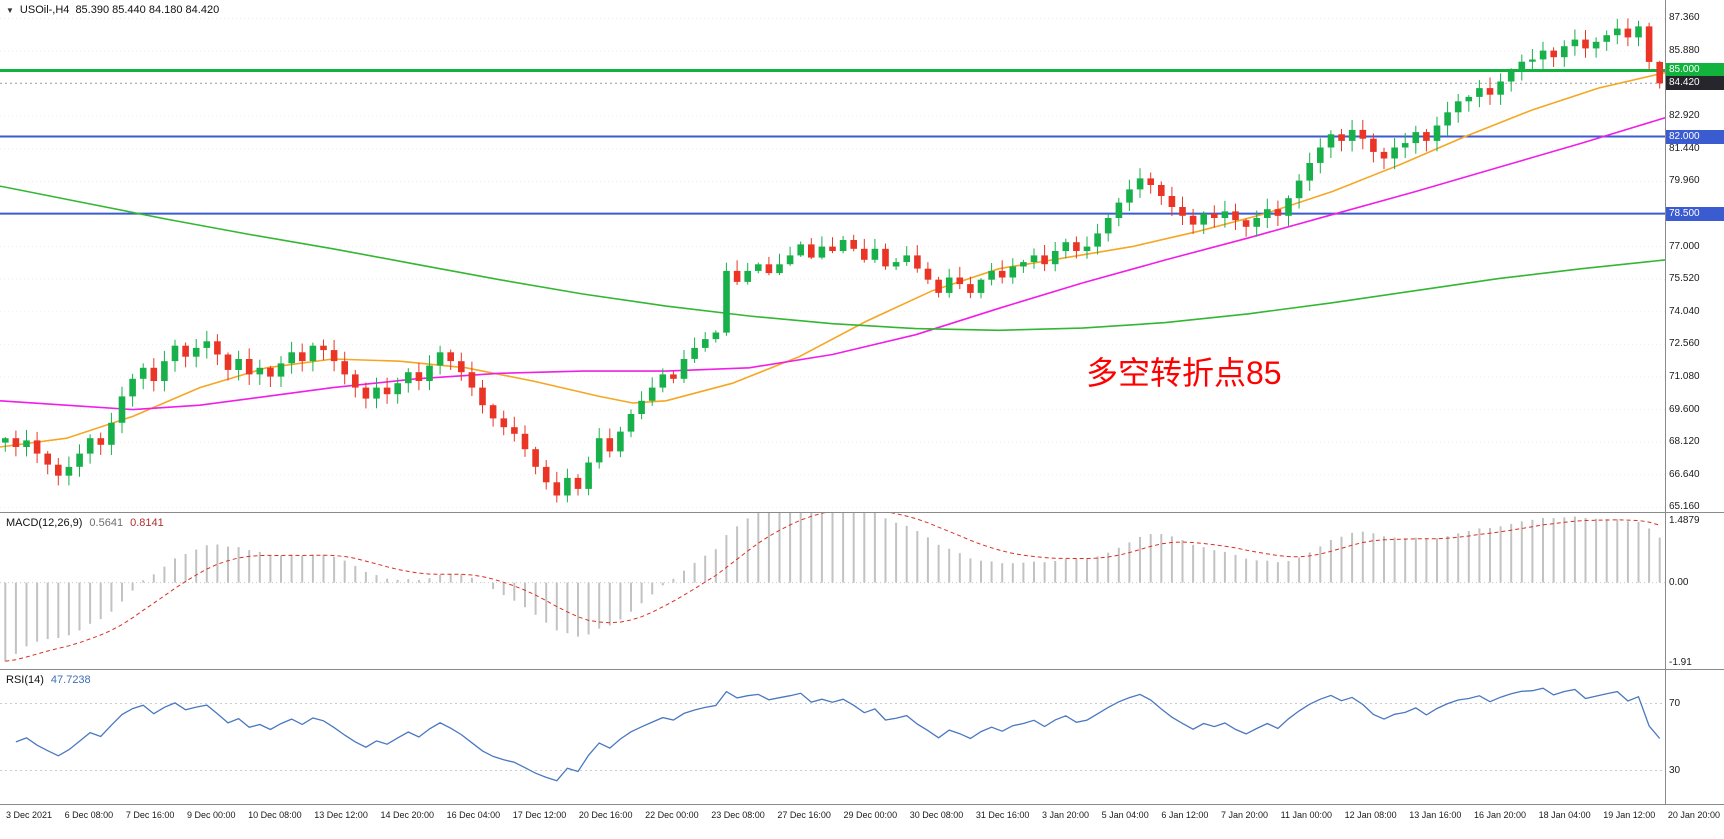 The image size is (1724, 839). Describe the element at coordinates (1684, 474) in the screenshot. I see `price-axis-label: 66.640` at that location.